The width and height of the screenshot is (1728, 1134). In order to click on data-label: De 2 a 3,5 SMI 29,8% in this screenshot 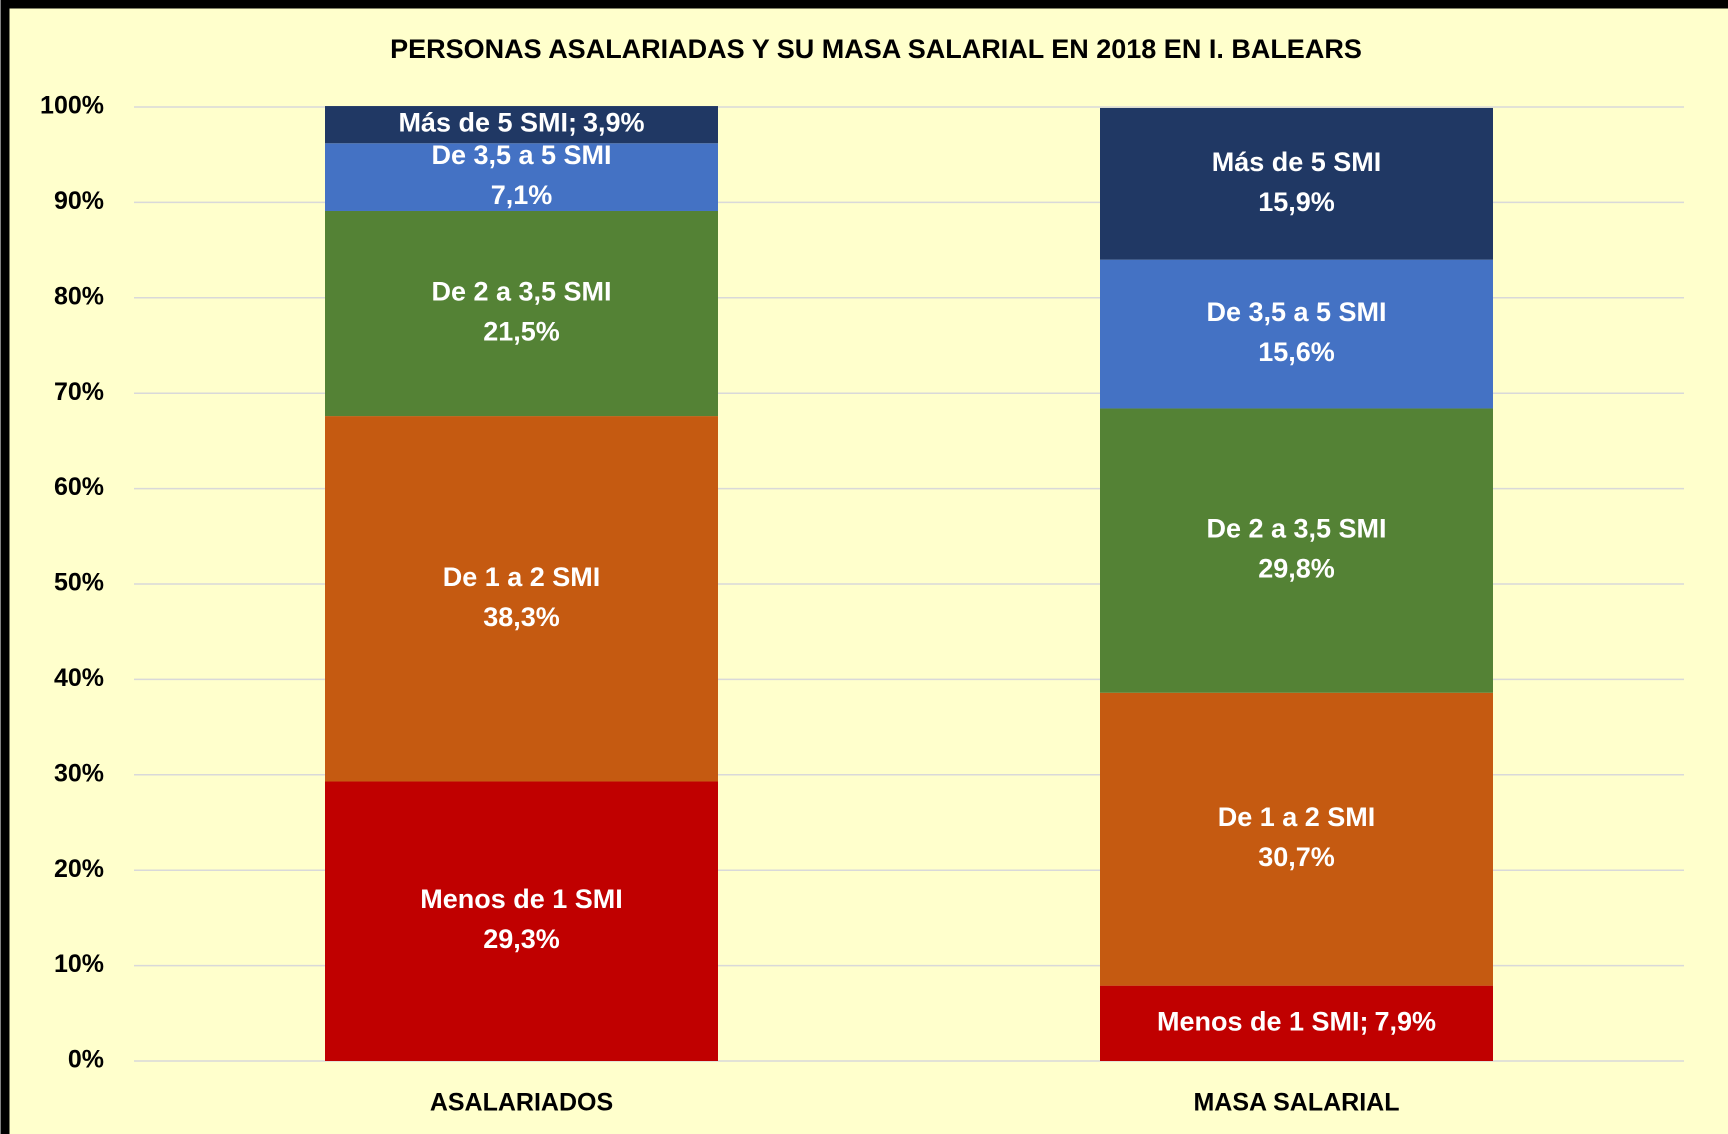, I will do `click(1296, 549)`.